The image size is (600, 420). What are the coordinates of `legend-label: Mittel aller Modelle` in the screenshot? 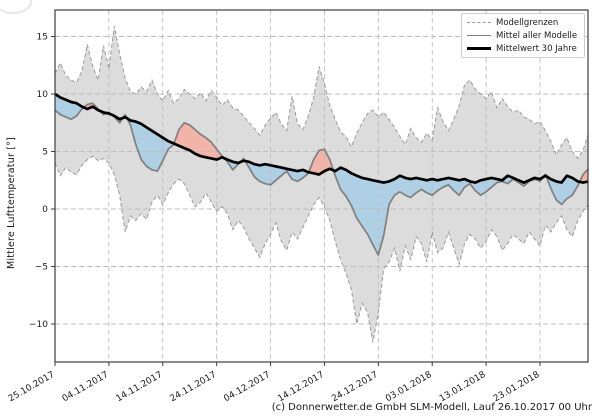 It's located at (537, 35).